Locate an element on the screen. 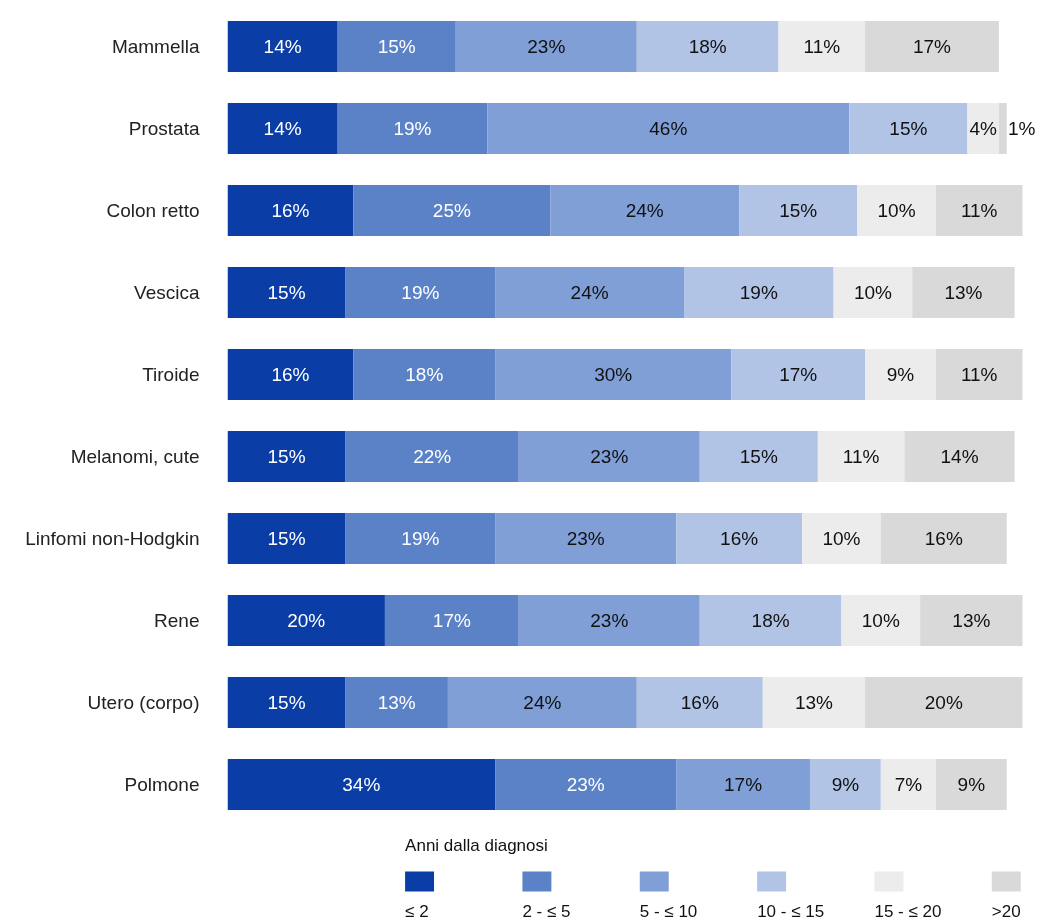 This screenshot has width=1052, height=921. data-label: 25% is located at coordinates (451, 210).